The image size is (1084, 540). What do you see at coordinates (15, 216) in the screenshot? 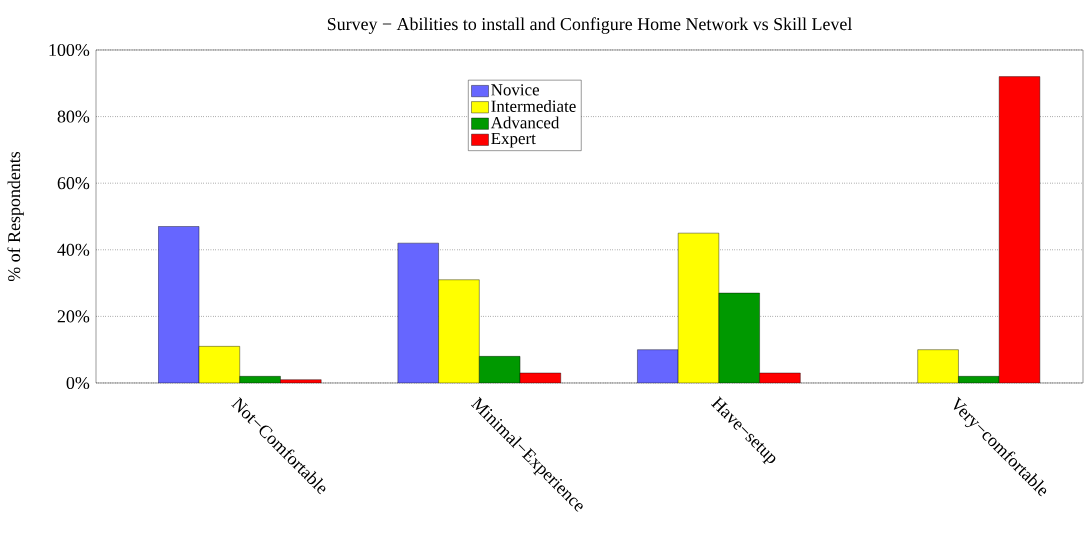
I see `y-axis-title: % of Respondents` at bounding box center [15, 216].